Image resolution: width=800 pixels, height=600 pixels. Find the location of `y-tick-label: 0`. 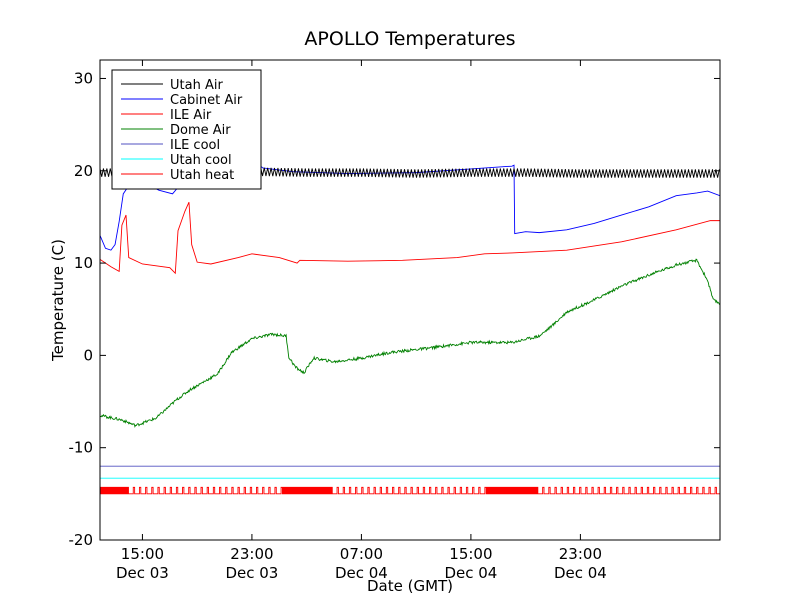

y-tick-label: 0 is located at coordinates (88, 355).